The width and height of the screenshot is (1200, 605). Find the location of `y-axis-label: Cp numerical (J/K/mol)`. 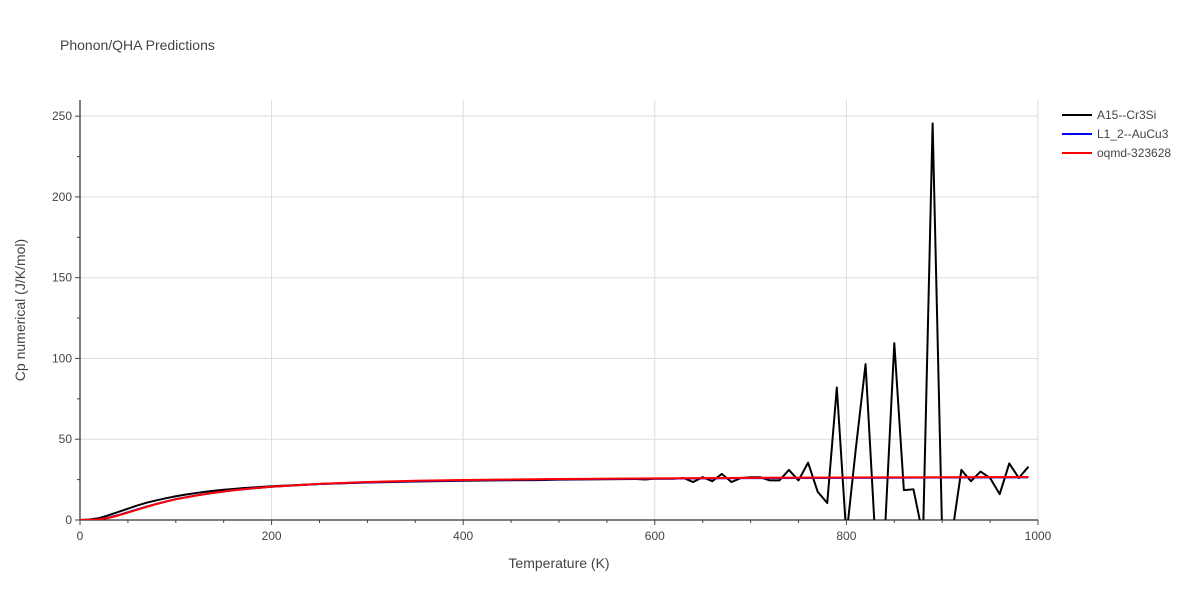

y-axis-label: Cp numerical (J/K/mol) is located at coordinates (20, 310).